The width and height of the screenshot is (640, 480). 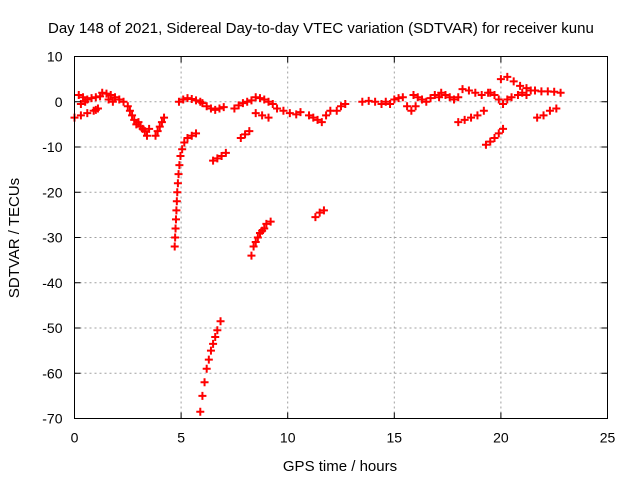 What do you see at coordinates (340, 466) in the screenshot?
I see `x-axis-label: GPS time / hours` at bounding box center [340, 466].